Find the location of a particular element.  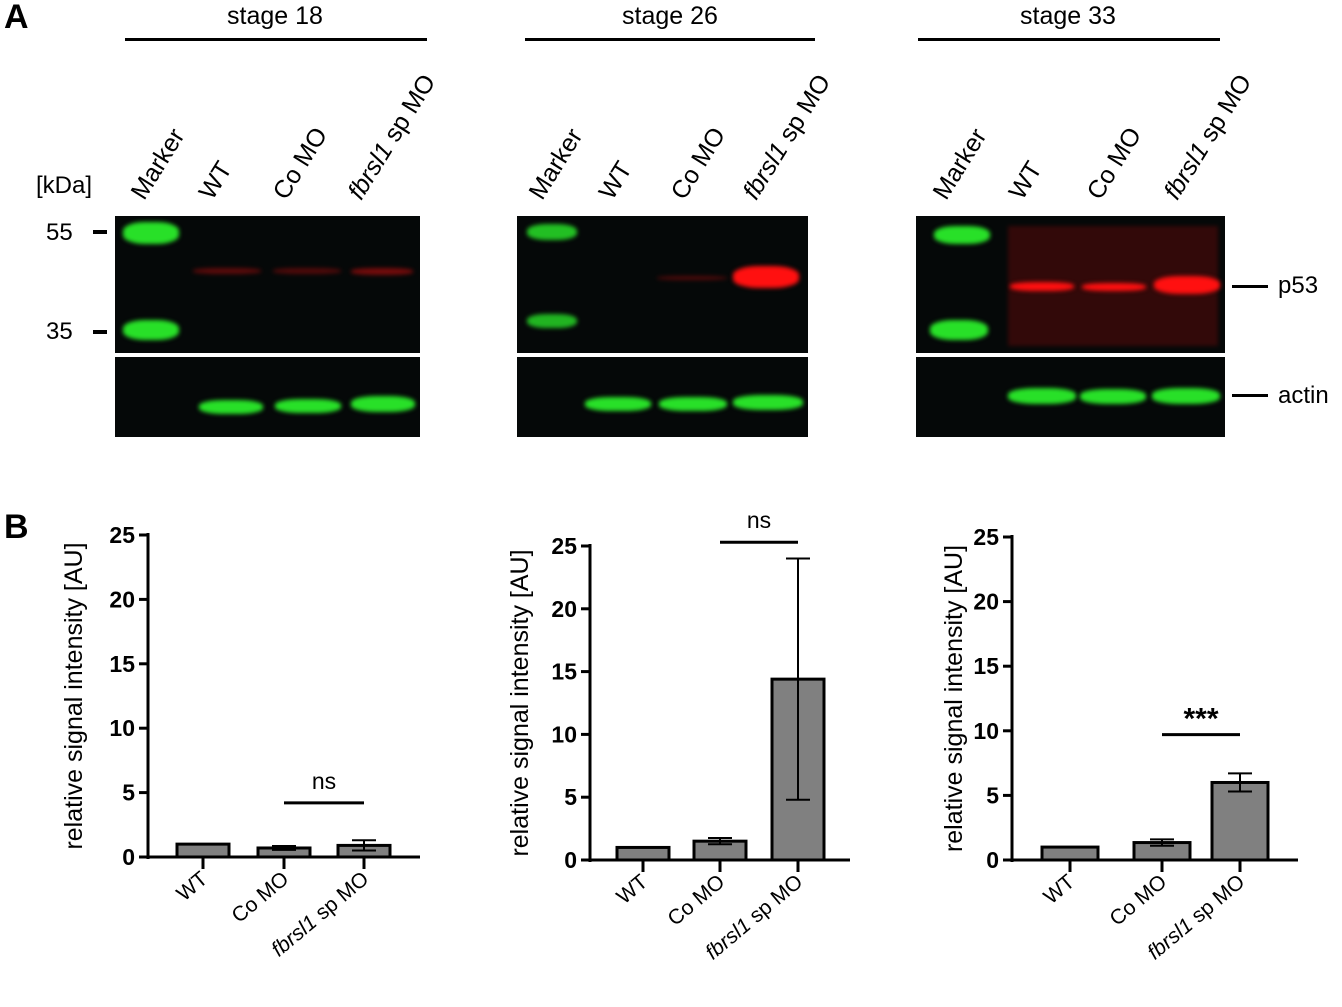

actin-label: actin is located at coordinates (1303, 395).